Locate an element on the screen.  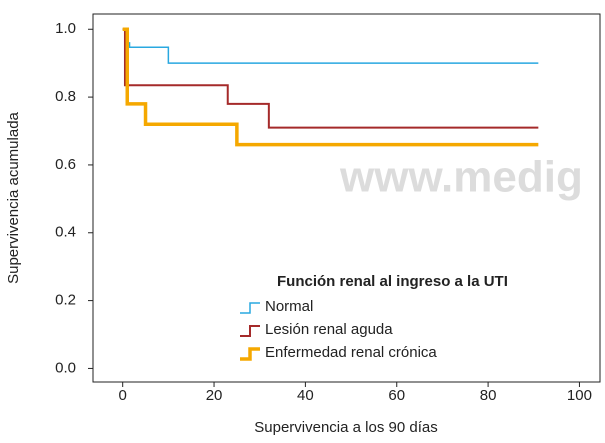
legend-label: Normal is located at coordinates (289, 306).